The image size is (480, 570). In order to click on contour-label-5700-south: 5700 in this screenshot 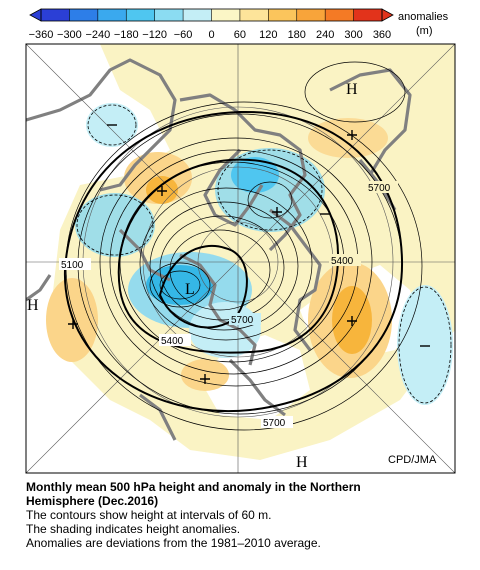, I will do `click(274, 423)`.